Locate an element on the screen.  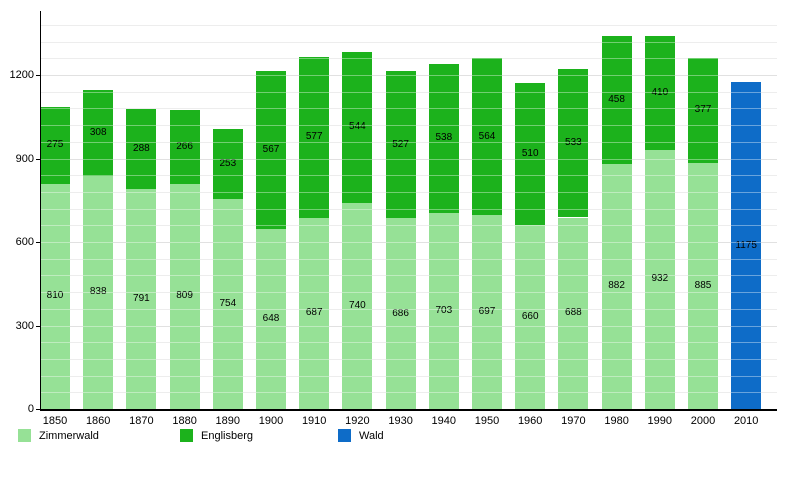
bar-value-label: 688 is located at coordinates (573, 313).